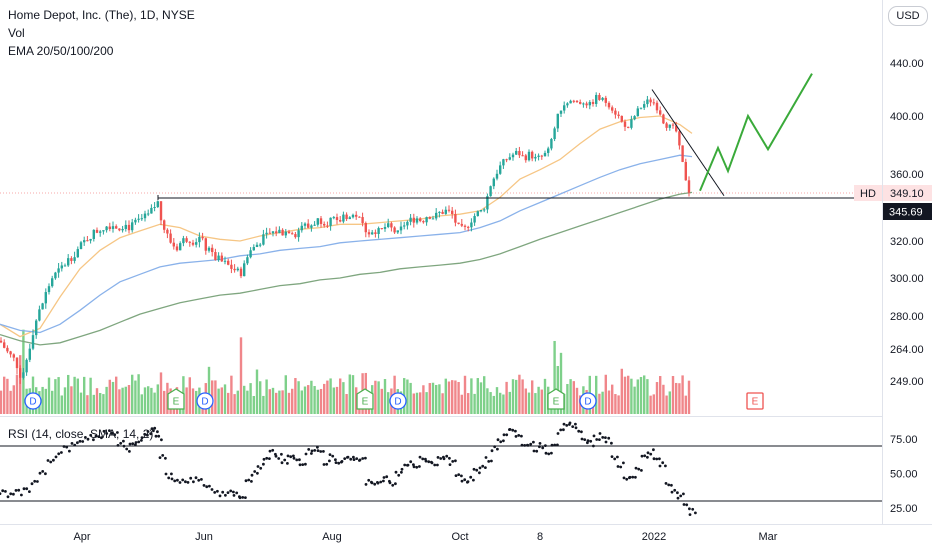 Image resolution: width=932 pixels, height=550 pixels. I want to click on rsi-legend: RSI (14, close, SMA, 14, 2), so click(81, 434).